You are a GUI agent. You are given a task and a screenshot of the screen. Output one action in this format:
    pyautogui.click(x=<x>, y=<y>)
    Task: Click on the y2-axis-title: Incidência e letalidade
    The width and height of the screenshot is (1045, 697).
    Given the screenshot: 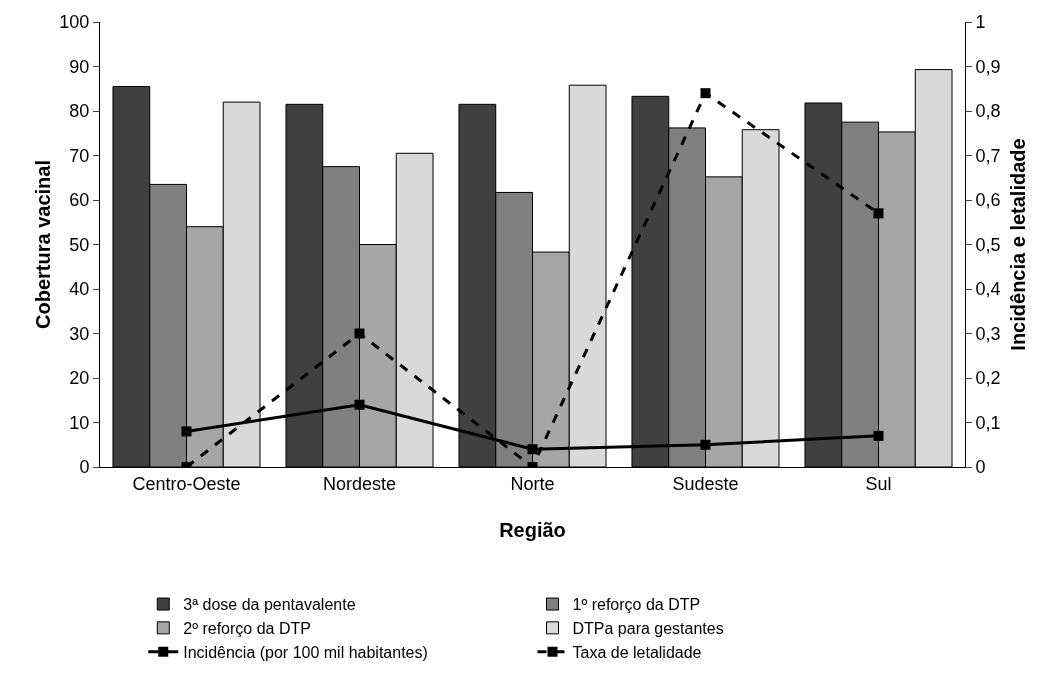 What is the action you would take?
    pyautogui.click(x=1018, y=244)
    